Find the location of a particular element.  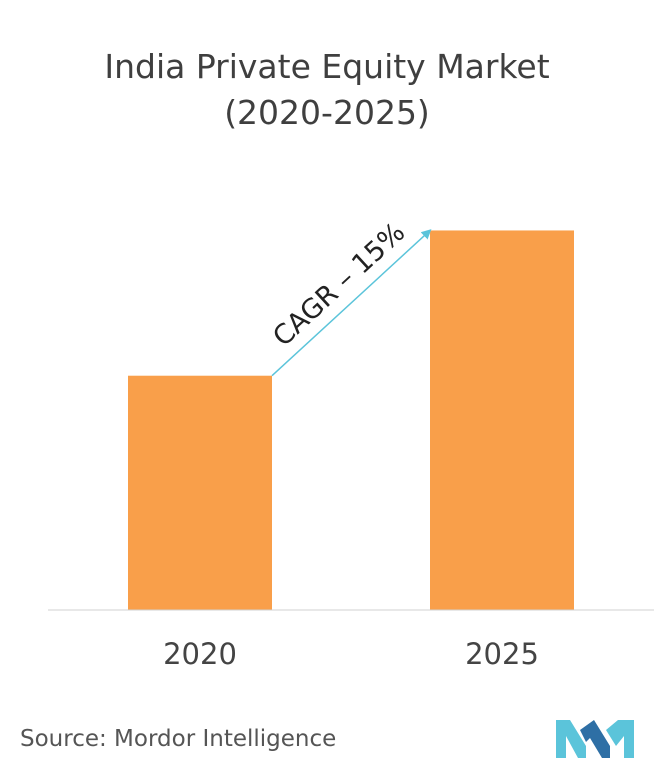

bar-2025 is located at coordinates (502, 420).